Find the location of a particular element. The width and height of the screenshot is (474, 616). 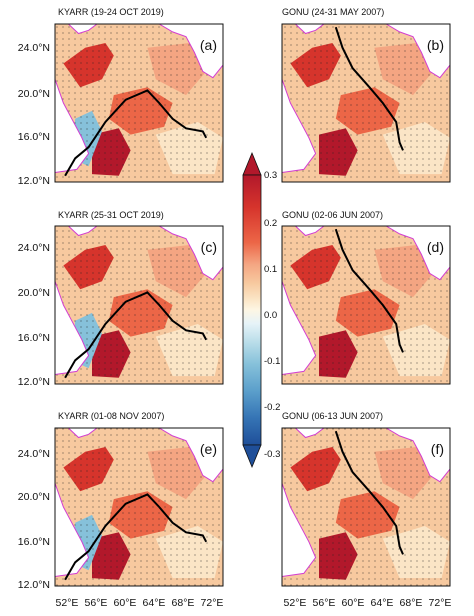

colorbar-label-0.3: 0.3 is located at coordinates (270, 175).